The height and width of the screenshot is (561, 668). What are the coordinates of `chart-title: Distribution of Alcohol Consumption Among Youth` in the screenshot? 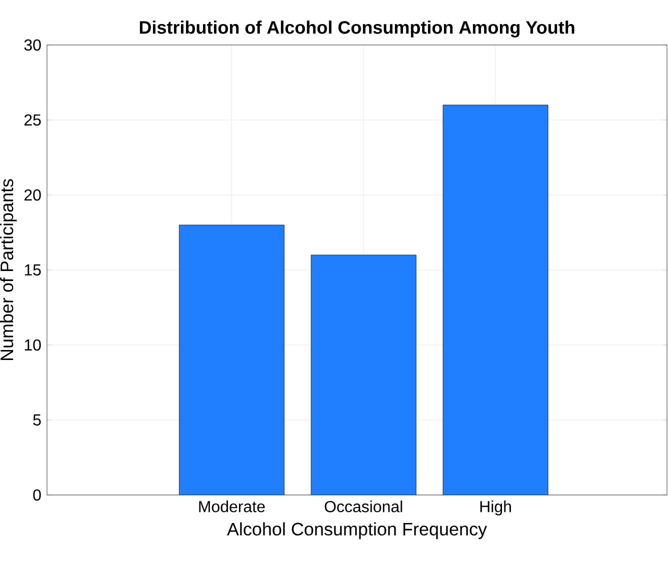 It's located at (357, 29).